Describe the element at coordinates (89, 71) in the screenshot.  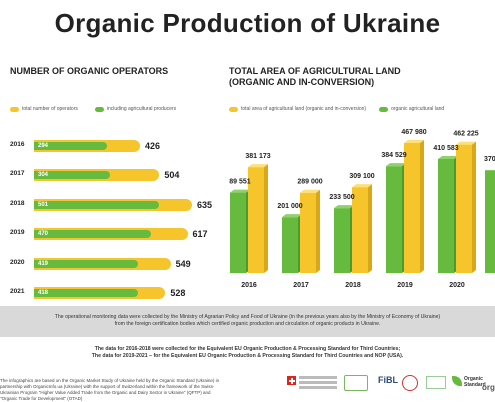
I see `operators-title: NUMBER OF ORGANIC OPERATORS` at that location.